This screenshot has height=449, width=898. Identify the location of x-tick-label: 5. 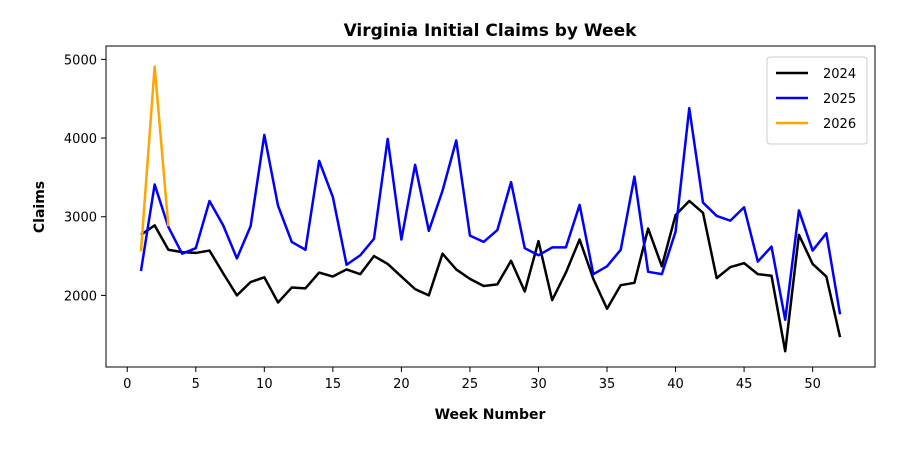
(196, 384).